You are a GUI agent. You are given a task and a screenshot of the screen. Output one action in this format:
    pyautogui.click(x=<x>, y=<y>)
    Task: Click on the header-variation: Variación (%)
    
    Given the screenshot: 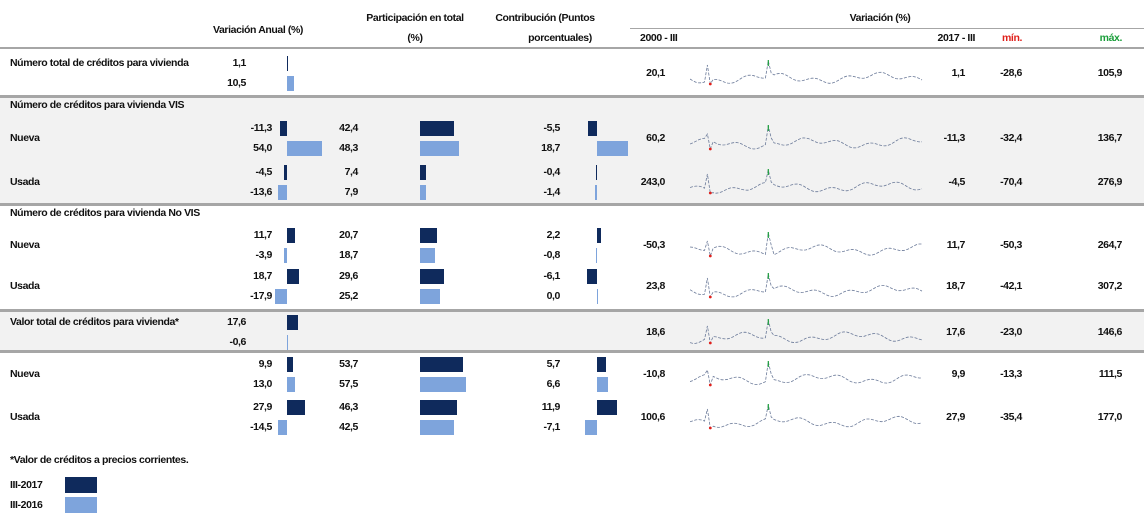 What is the action you would take?
    pyautogui.click(x=880, y=18)
    